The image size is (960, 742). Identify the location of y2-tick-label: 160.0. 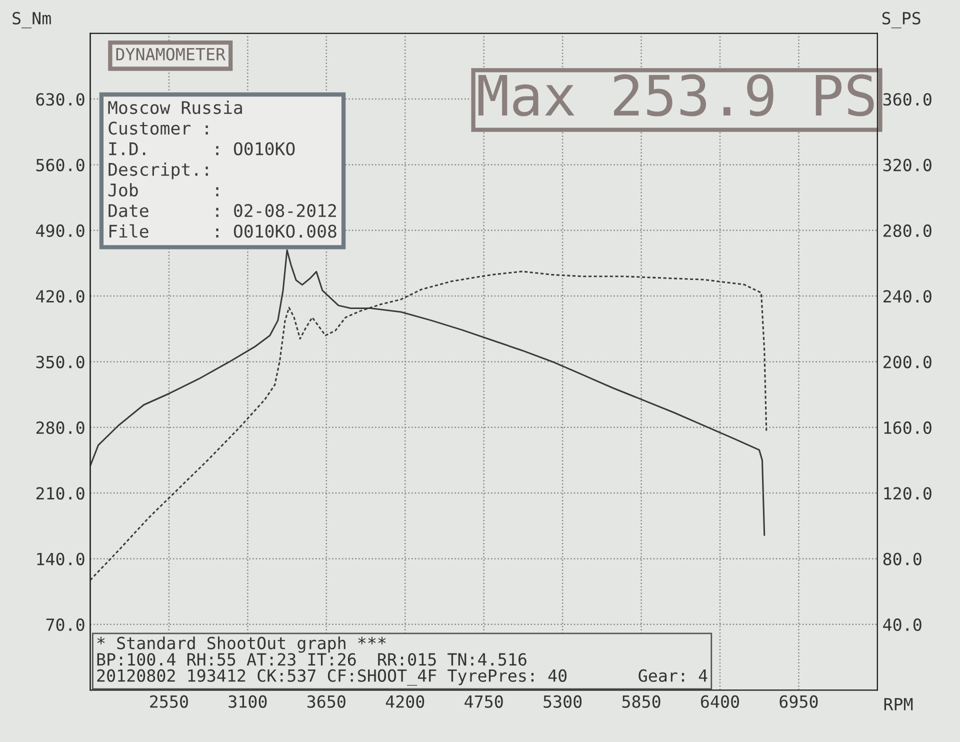
(908, 427).